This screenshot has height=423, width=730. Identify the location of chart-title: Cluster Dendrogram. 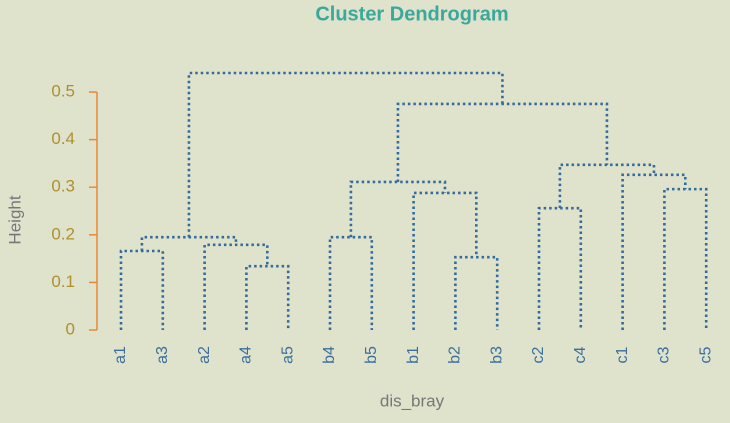
(411, 14).